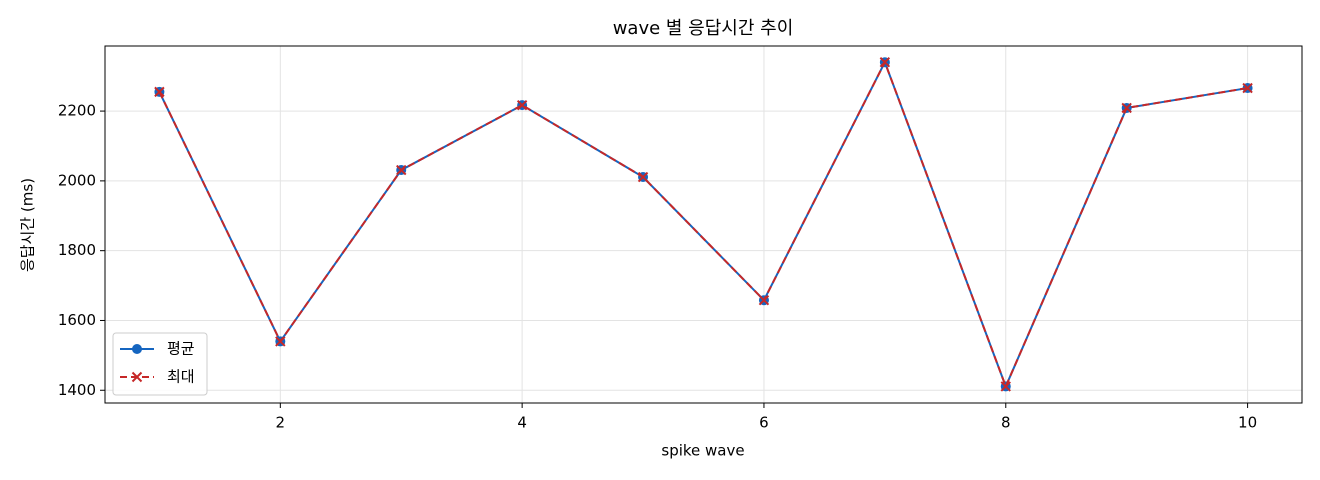 The image size is (1320, 480). I want to click on y-tick-label: 1800, so click(77, 250).